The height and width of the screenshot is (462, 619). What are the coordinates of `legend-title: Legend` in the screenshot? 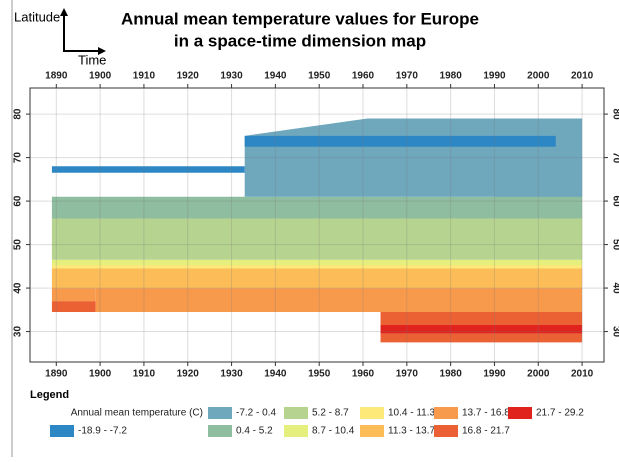 It's located at (49, 395).